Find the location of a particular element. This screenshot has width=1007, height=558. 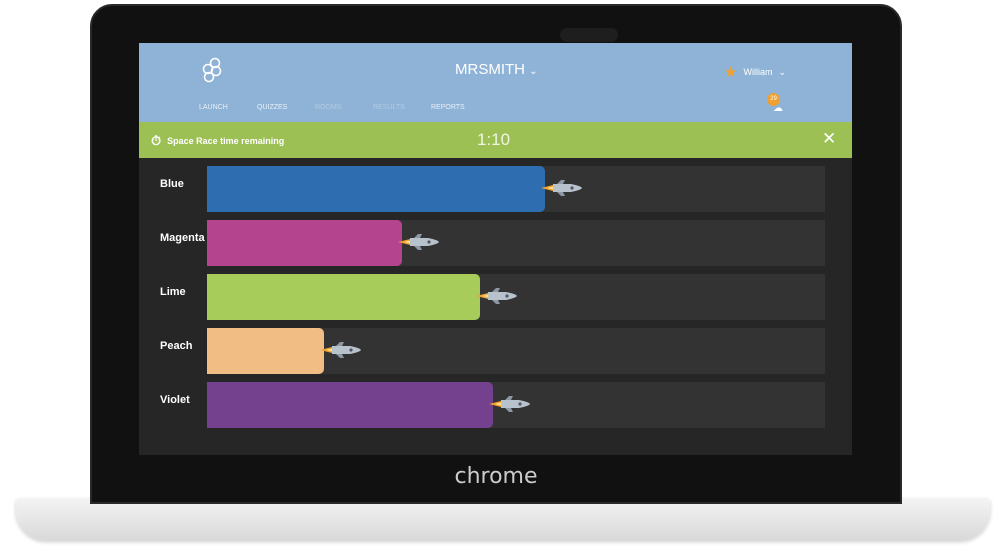

close-icon: ✕ is located at coordinates (829, 138).